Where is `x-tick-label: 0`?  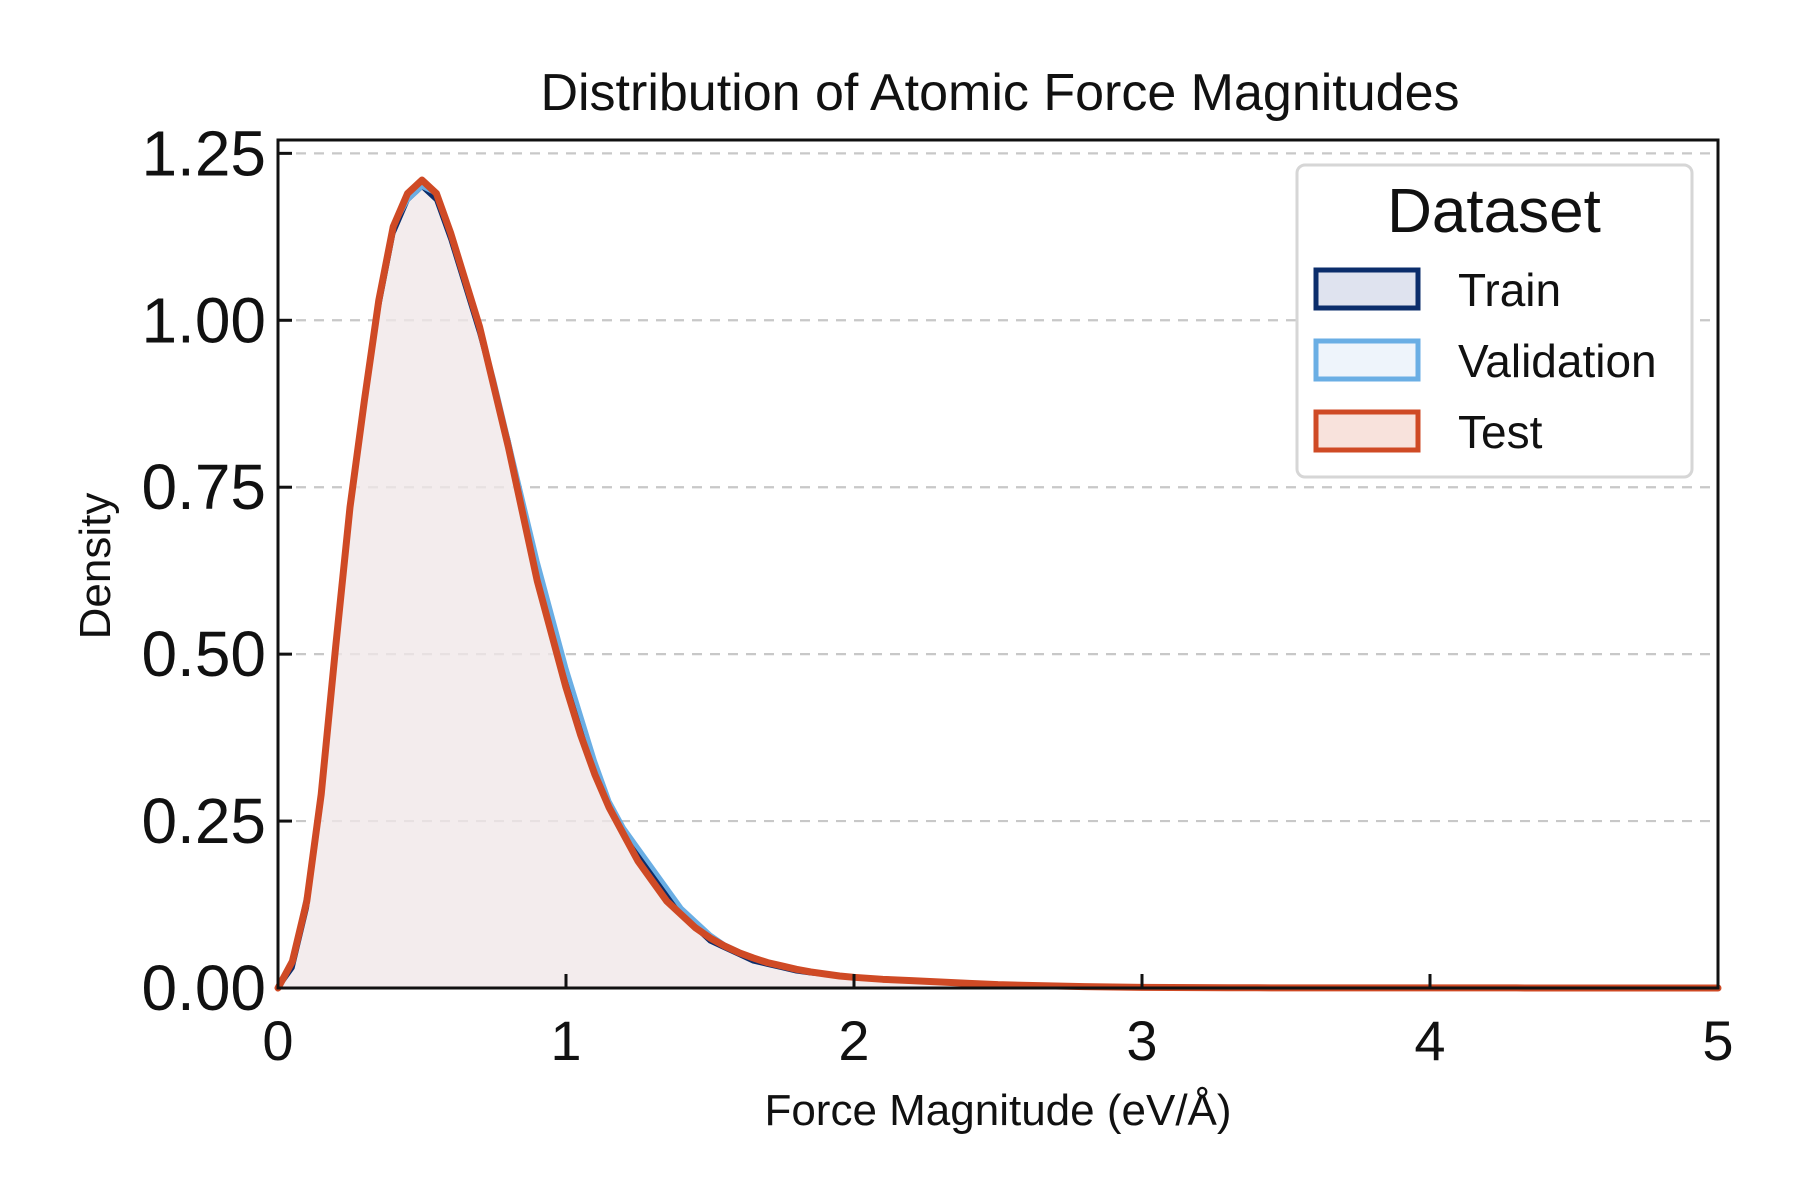
x-tick-label: 0 is located at coordinates (277, 1040).